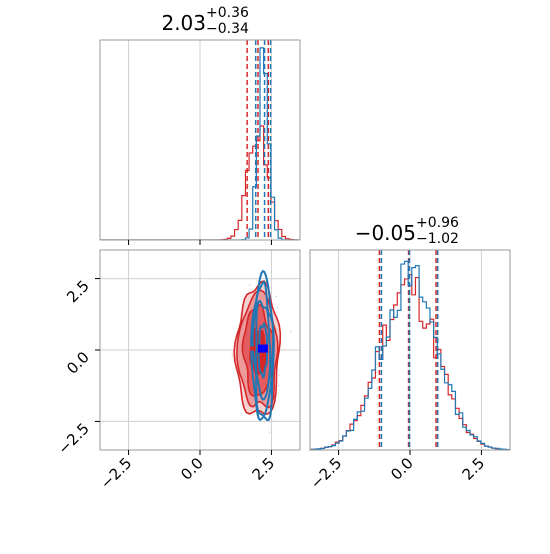  I want to click on joint-p0-p1-ytick-label-1: 0.0, so click(78, 363).